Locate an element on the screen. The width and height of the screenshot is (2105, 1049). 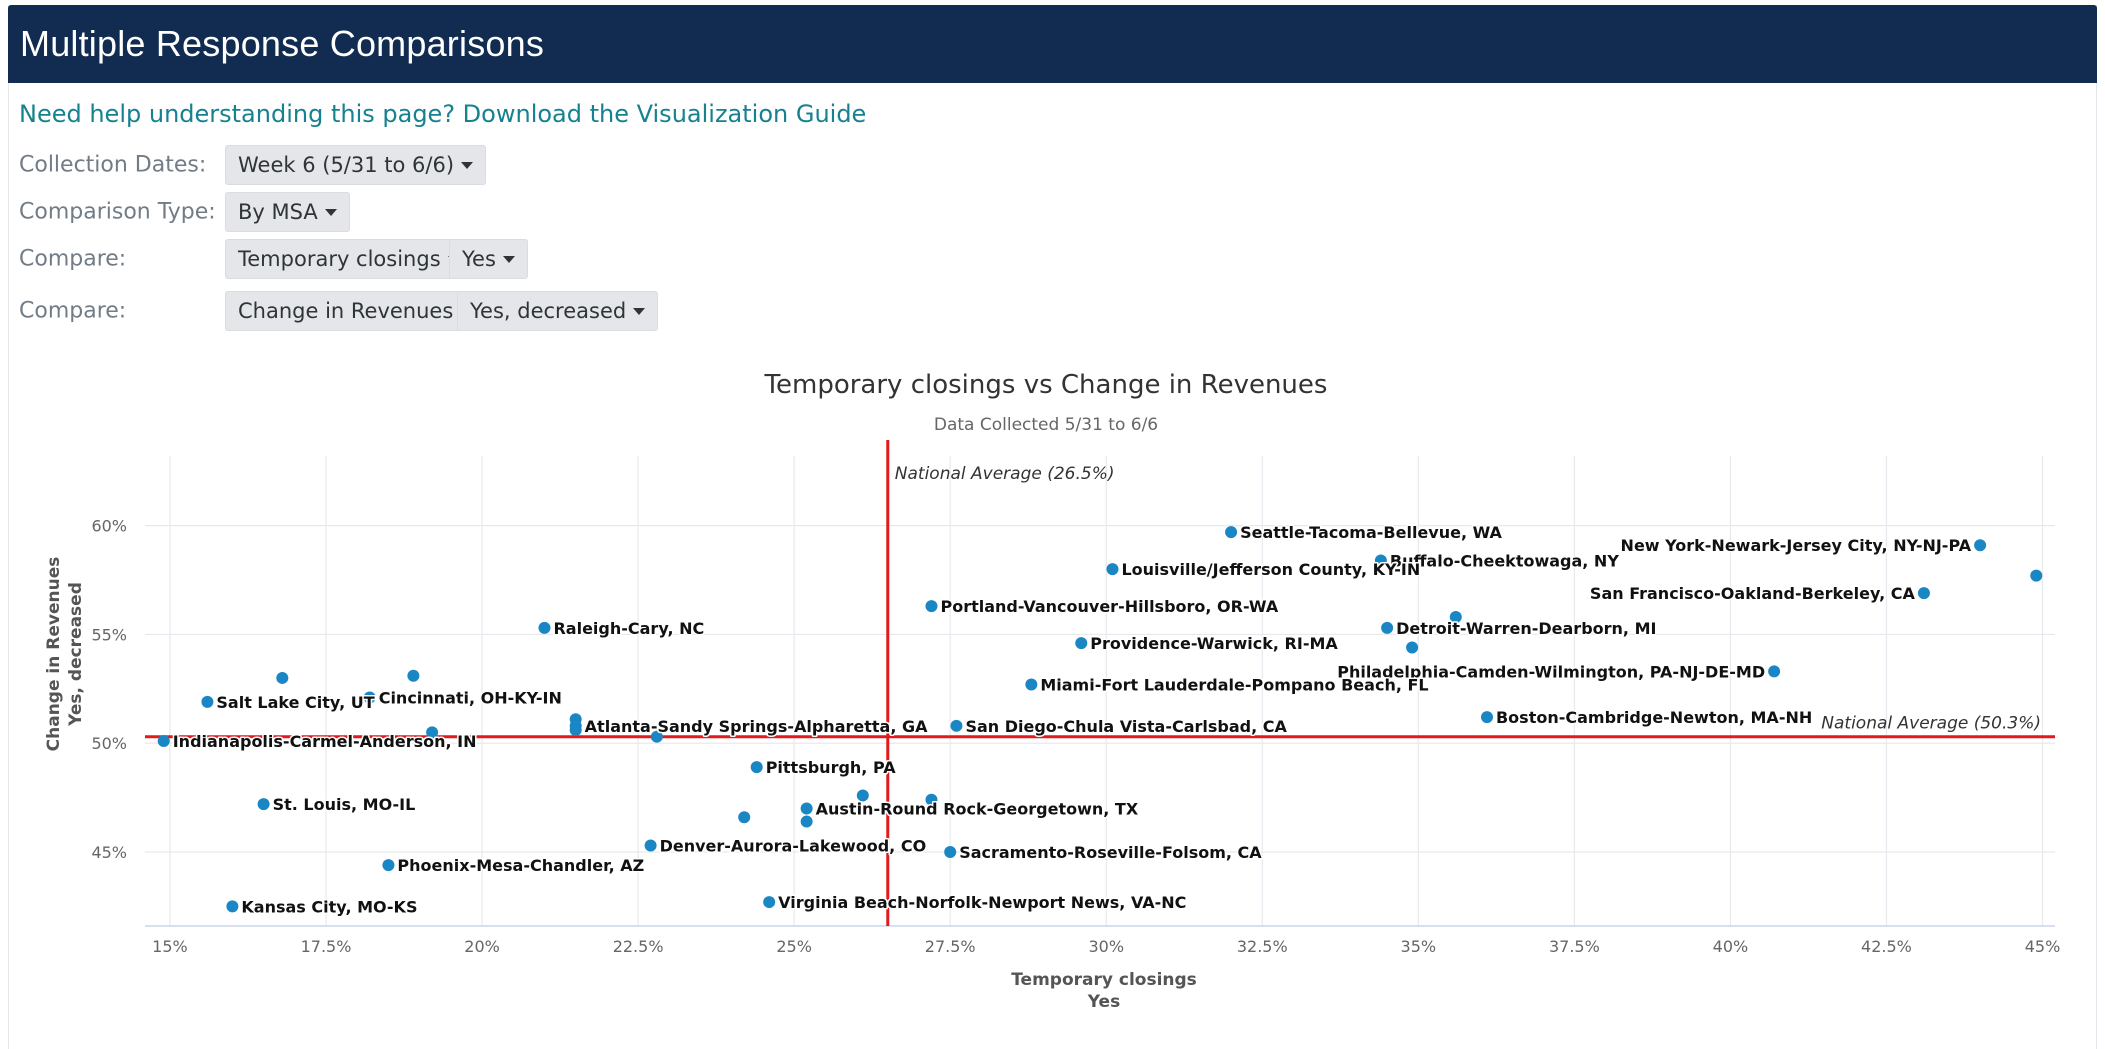
collection-dates-label: Collection Dates: is located at coordinates (113, 165).